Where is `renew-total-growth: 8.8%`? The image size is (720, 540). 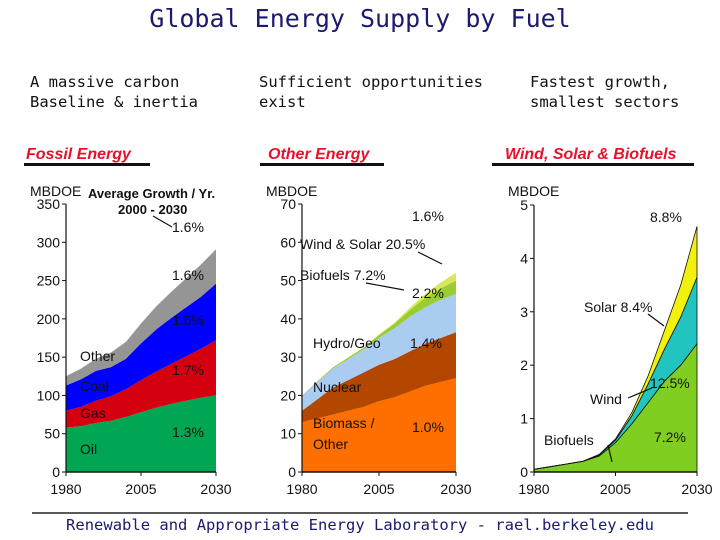
renew-total-growth: 8.8% is located at coordinates (666, 217).